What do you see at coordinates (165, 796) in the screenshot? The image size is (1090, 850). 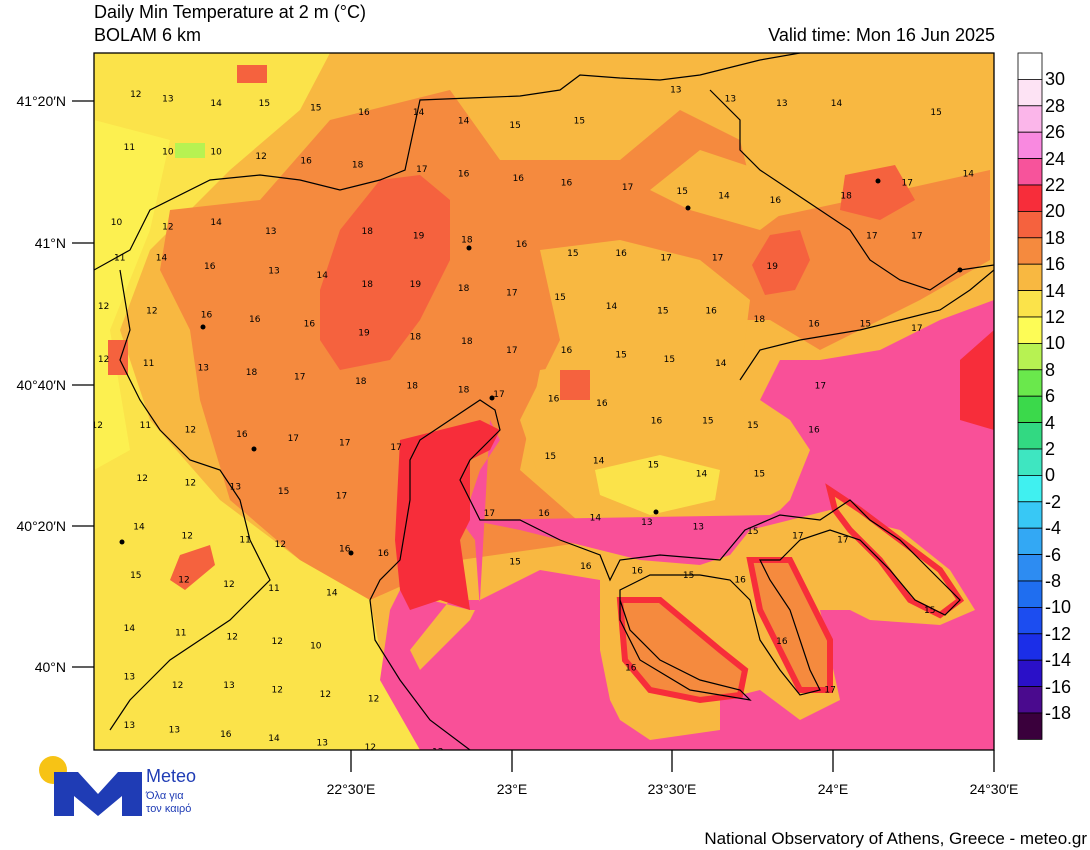 I see `logo-tagline-line: Όλα για` at bounding box center [165, 796].